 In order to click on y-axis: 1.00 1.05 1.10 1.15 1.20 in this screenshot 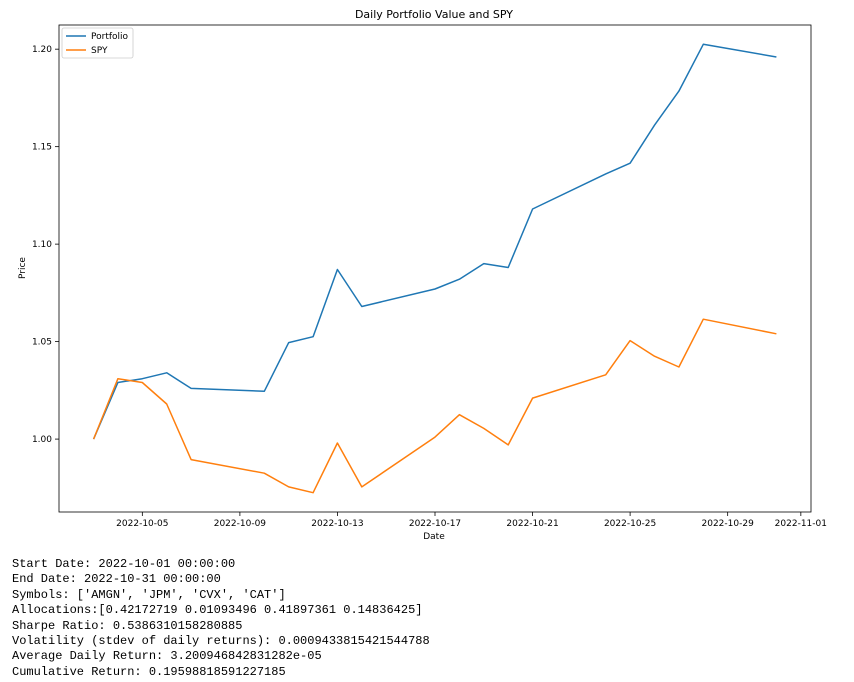, I will do `click(45, 245)`.